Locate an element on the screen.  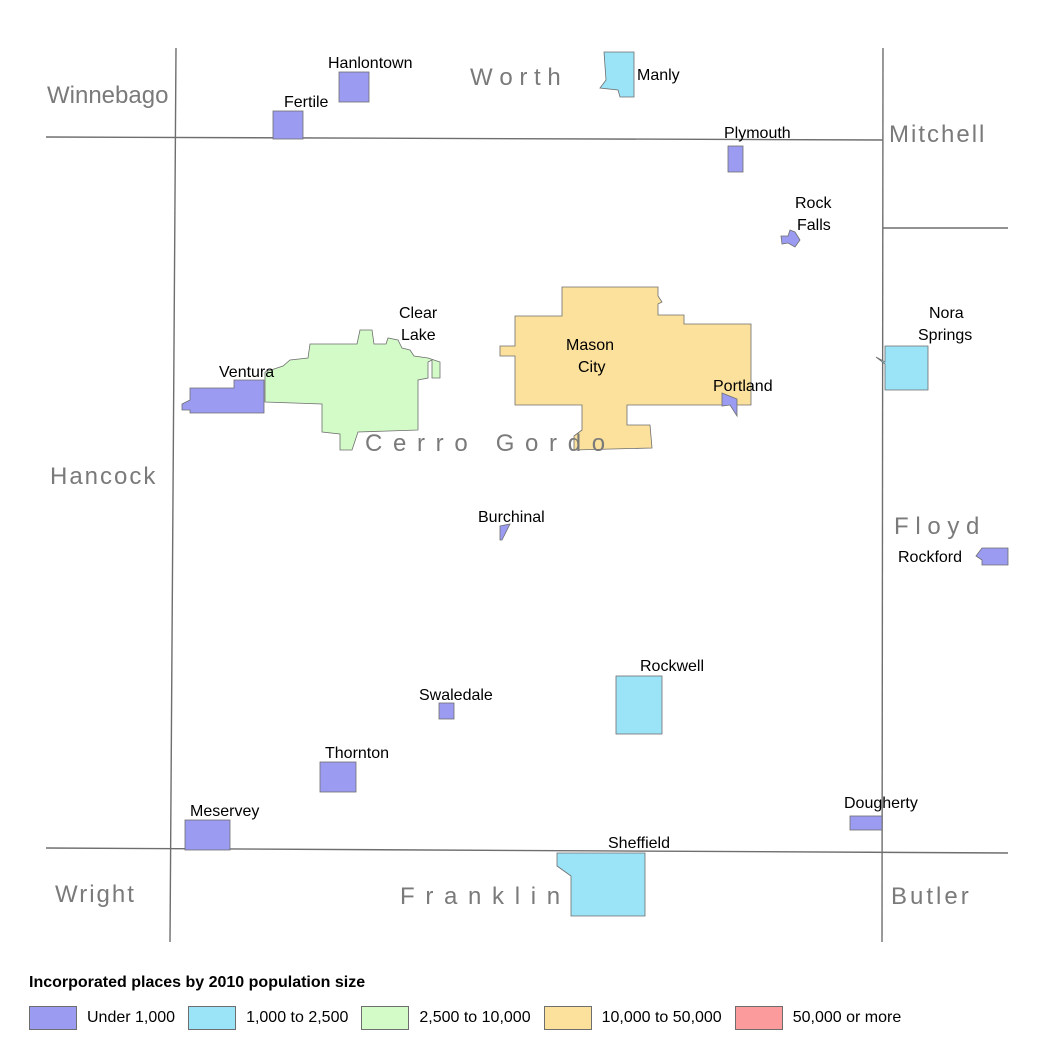
place-rock-falls is located at coordinates (790, 238).